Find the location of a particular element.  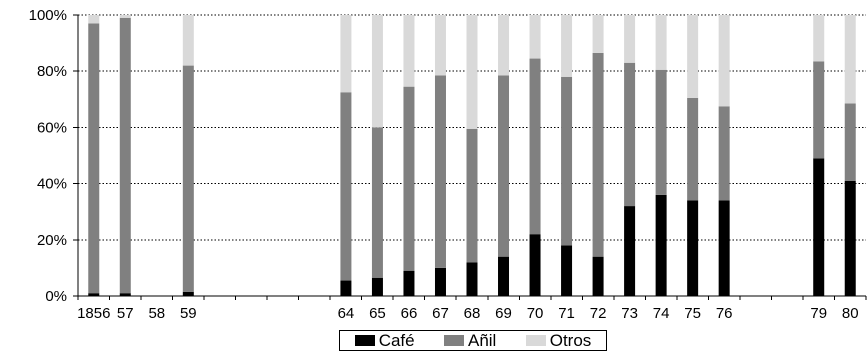

legend-label-otros: Otros is located at coordinates (570, 340).